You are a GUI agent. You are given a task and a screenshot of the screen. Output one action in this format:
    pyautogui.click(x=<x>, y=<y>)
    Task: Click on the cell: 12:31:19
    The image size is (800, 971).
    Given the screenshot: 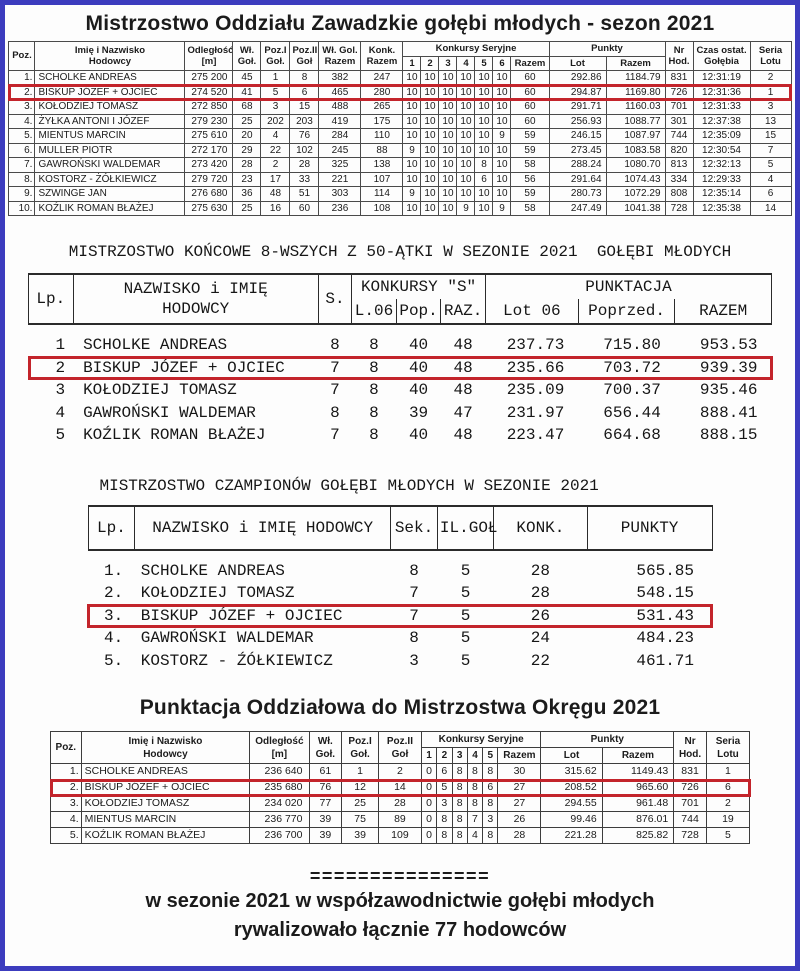 What is the action you would take?
    pyautogui.click(x=721, y=78)
    